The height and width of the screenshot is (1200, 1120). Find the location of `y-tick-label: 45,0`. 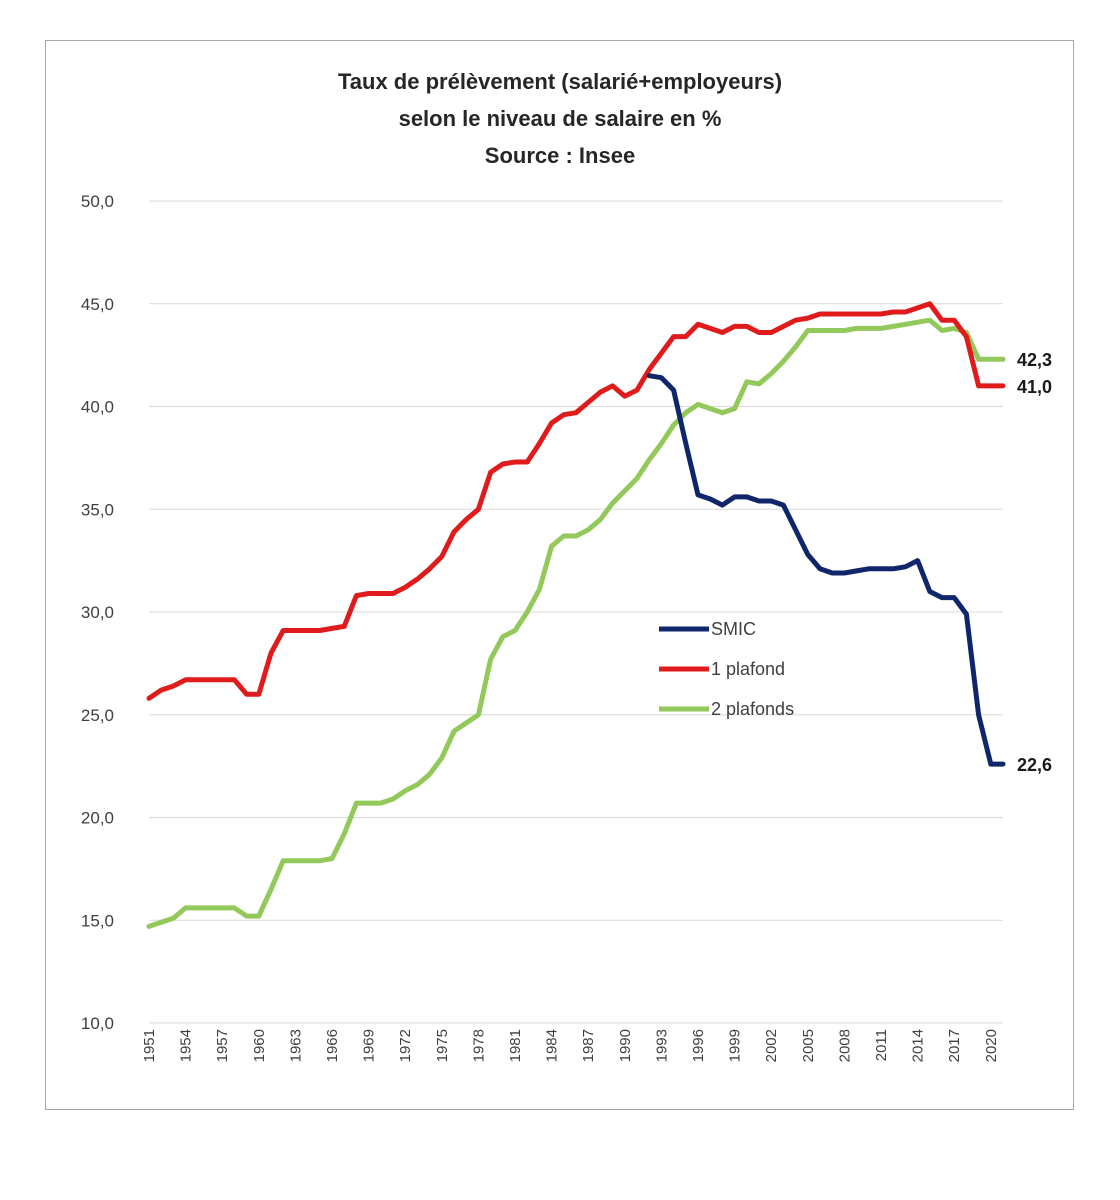

y-tick-label: 45,0 is located at coordinates (97, 304).